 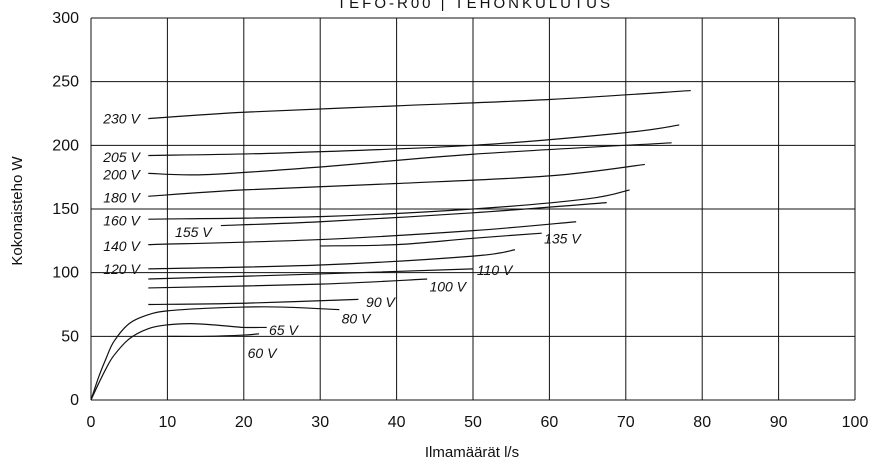 What do you see at coordinates (475, 6) in the screenshot?
I see `chart-title: TEFO-R00 | TEHONKULUTUS` at bounding box center [475, 6].